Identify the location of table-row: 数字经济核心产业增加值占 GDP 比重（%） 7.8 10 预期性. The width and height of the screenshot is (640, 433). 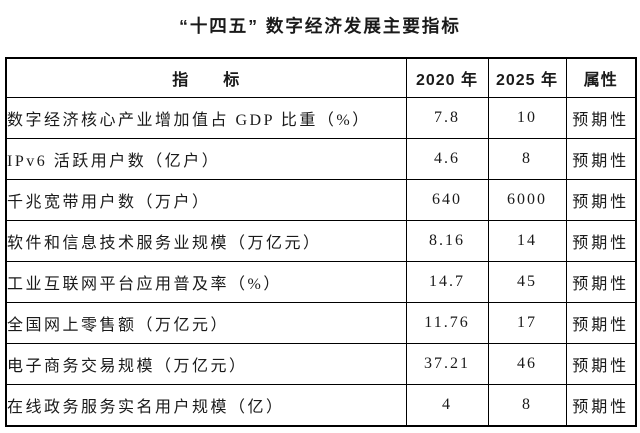
(321, 118).